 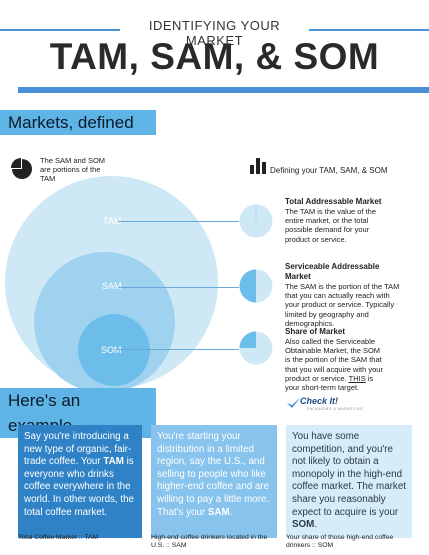 I want to click on example-term: SOM, so click(x=303, y=525).